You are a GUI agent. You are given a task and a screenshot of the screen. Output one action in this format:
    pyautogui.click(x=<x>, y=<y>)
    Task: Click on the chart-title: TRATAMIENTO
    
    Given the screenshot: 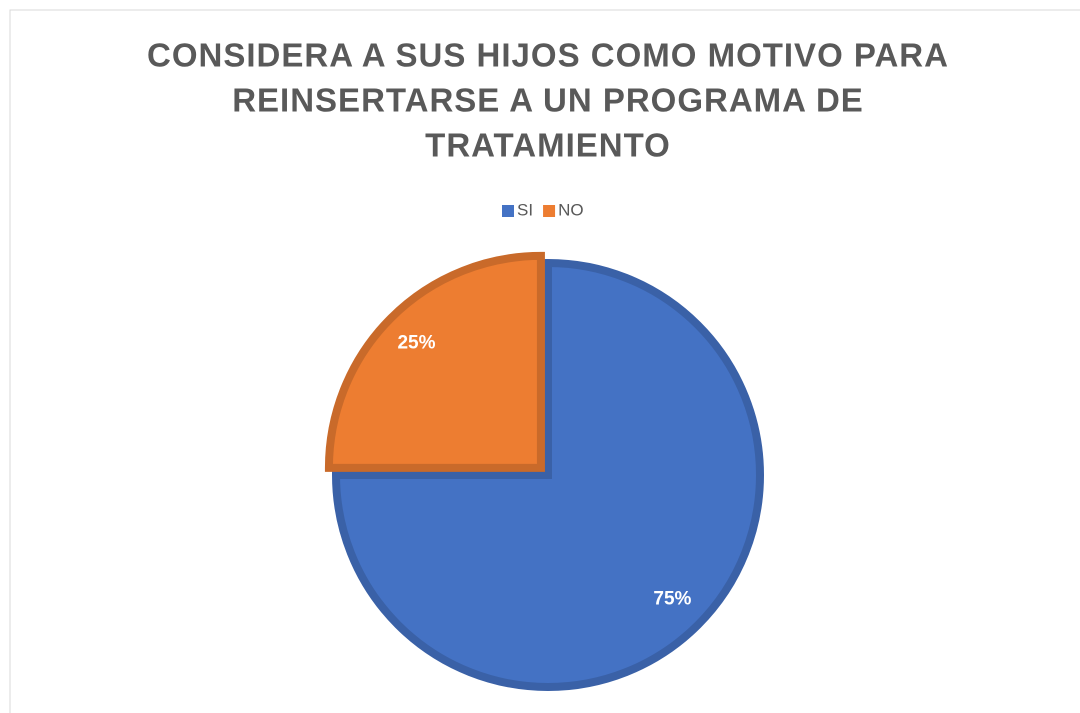 What is the action you would take?
    pyautogui.click(x=548, y=145)
    